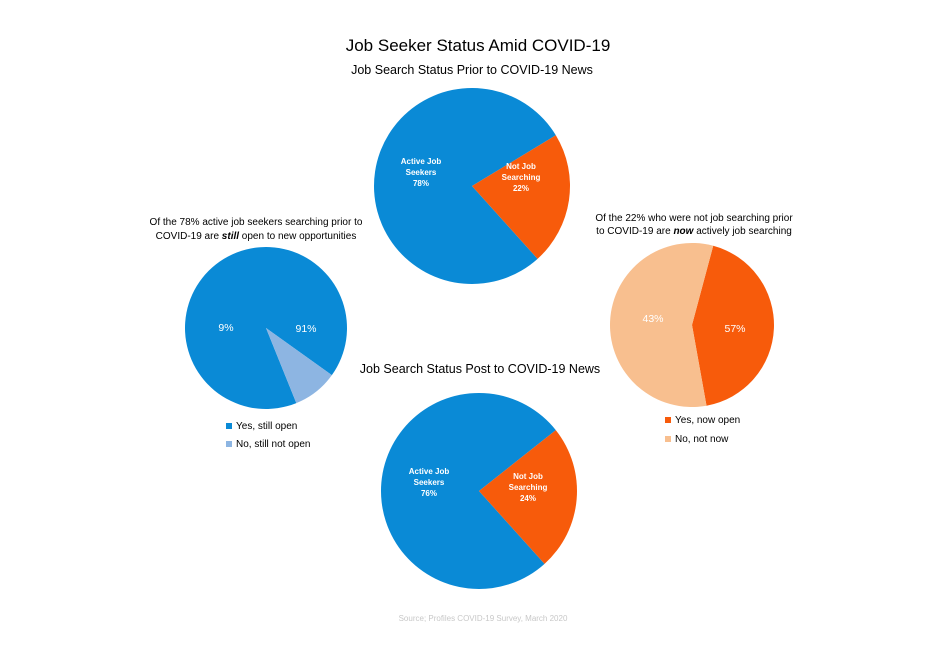 This screenshot has height=651, width=948. What do you see at coordinates (480, 369) in the screenshot?
I see `post-chart-title: Job Search Status Post to COVID-19 News` at bounding box center [480, 369].